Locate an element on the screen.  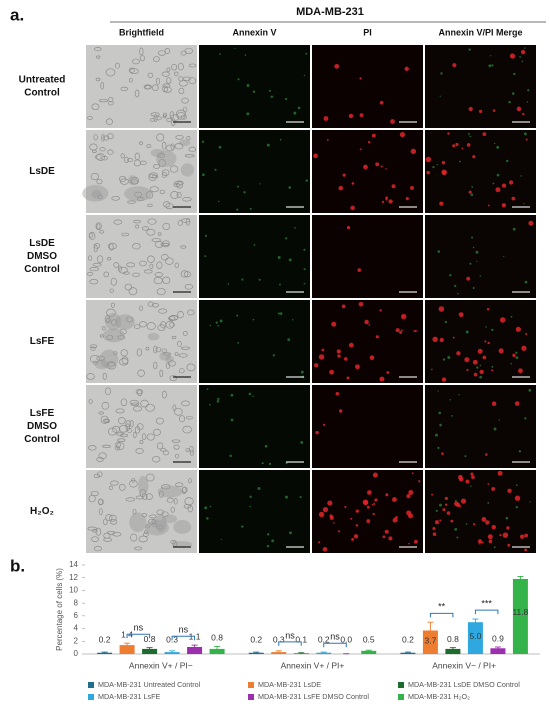
legend-label: MDA-MB-231 LsFE DMSO Control is located at coordinates (313, 696).